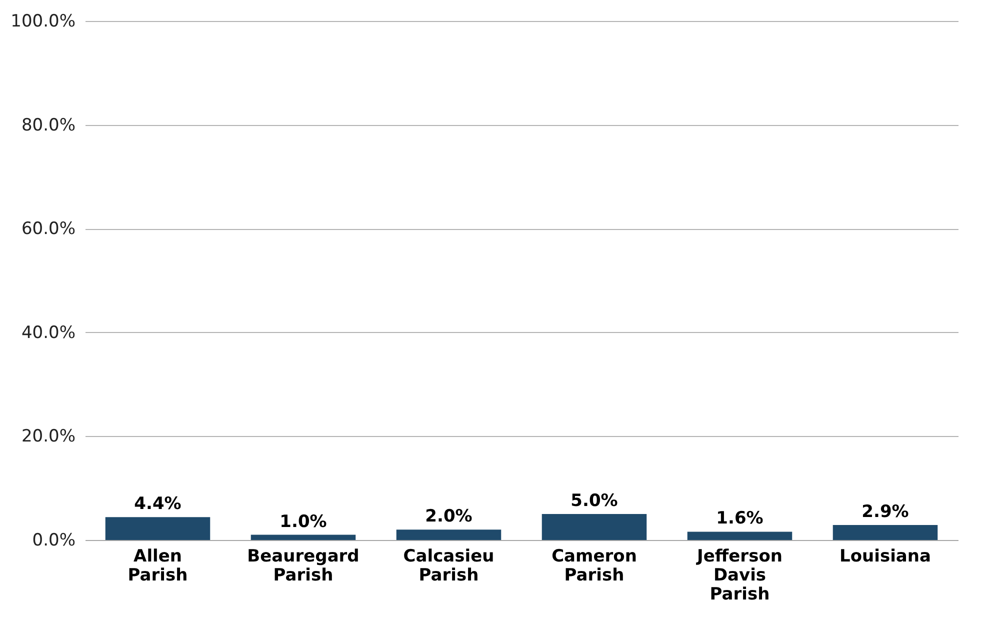 The width and height of the screenshot is (995, 618). I want to click on x-tick-label: Jefferson Davis Parish, so click(739, 575).